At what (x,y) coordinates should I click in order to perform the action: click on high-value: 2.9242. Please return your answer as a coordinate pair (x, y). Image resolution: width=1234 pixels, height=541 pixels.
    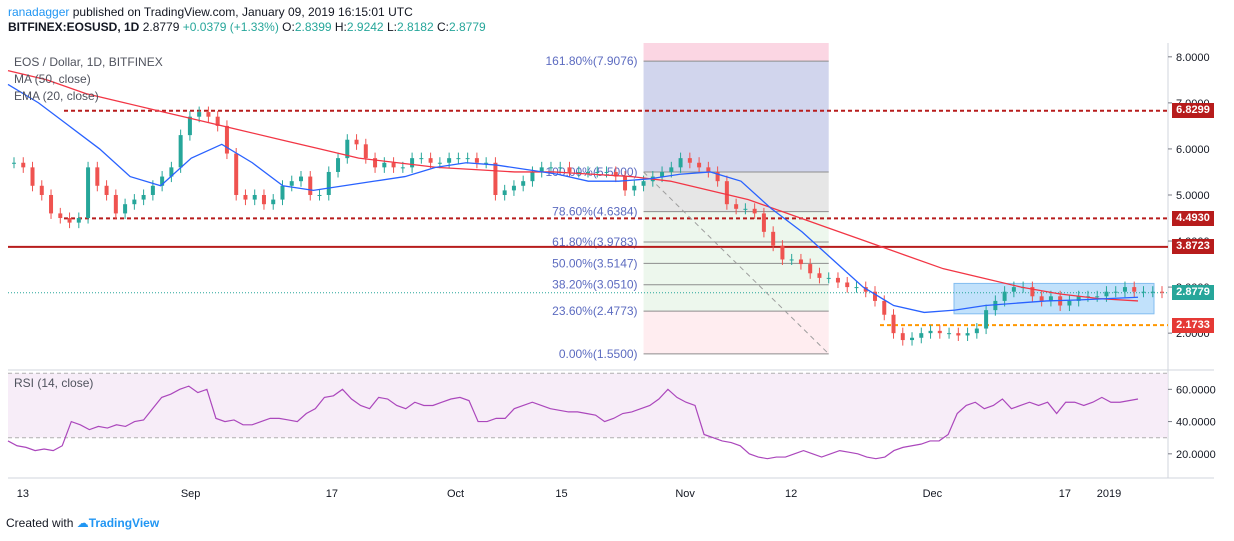
    Looking at the image, I should click on (365, 27).